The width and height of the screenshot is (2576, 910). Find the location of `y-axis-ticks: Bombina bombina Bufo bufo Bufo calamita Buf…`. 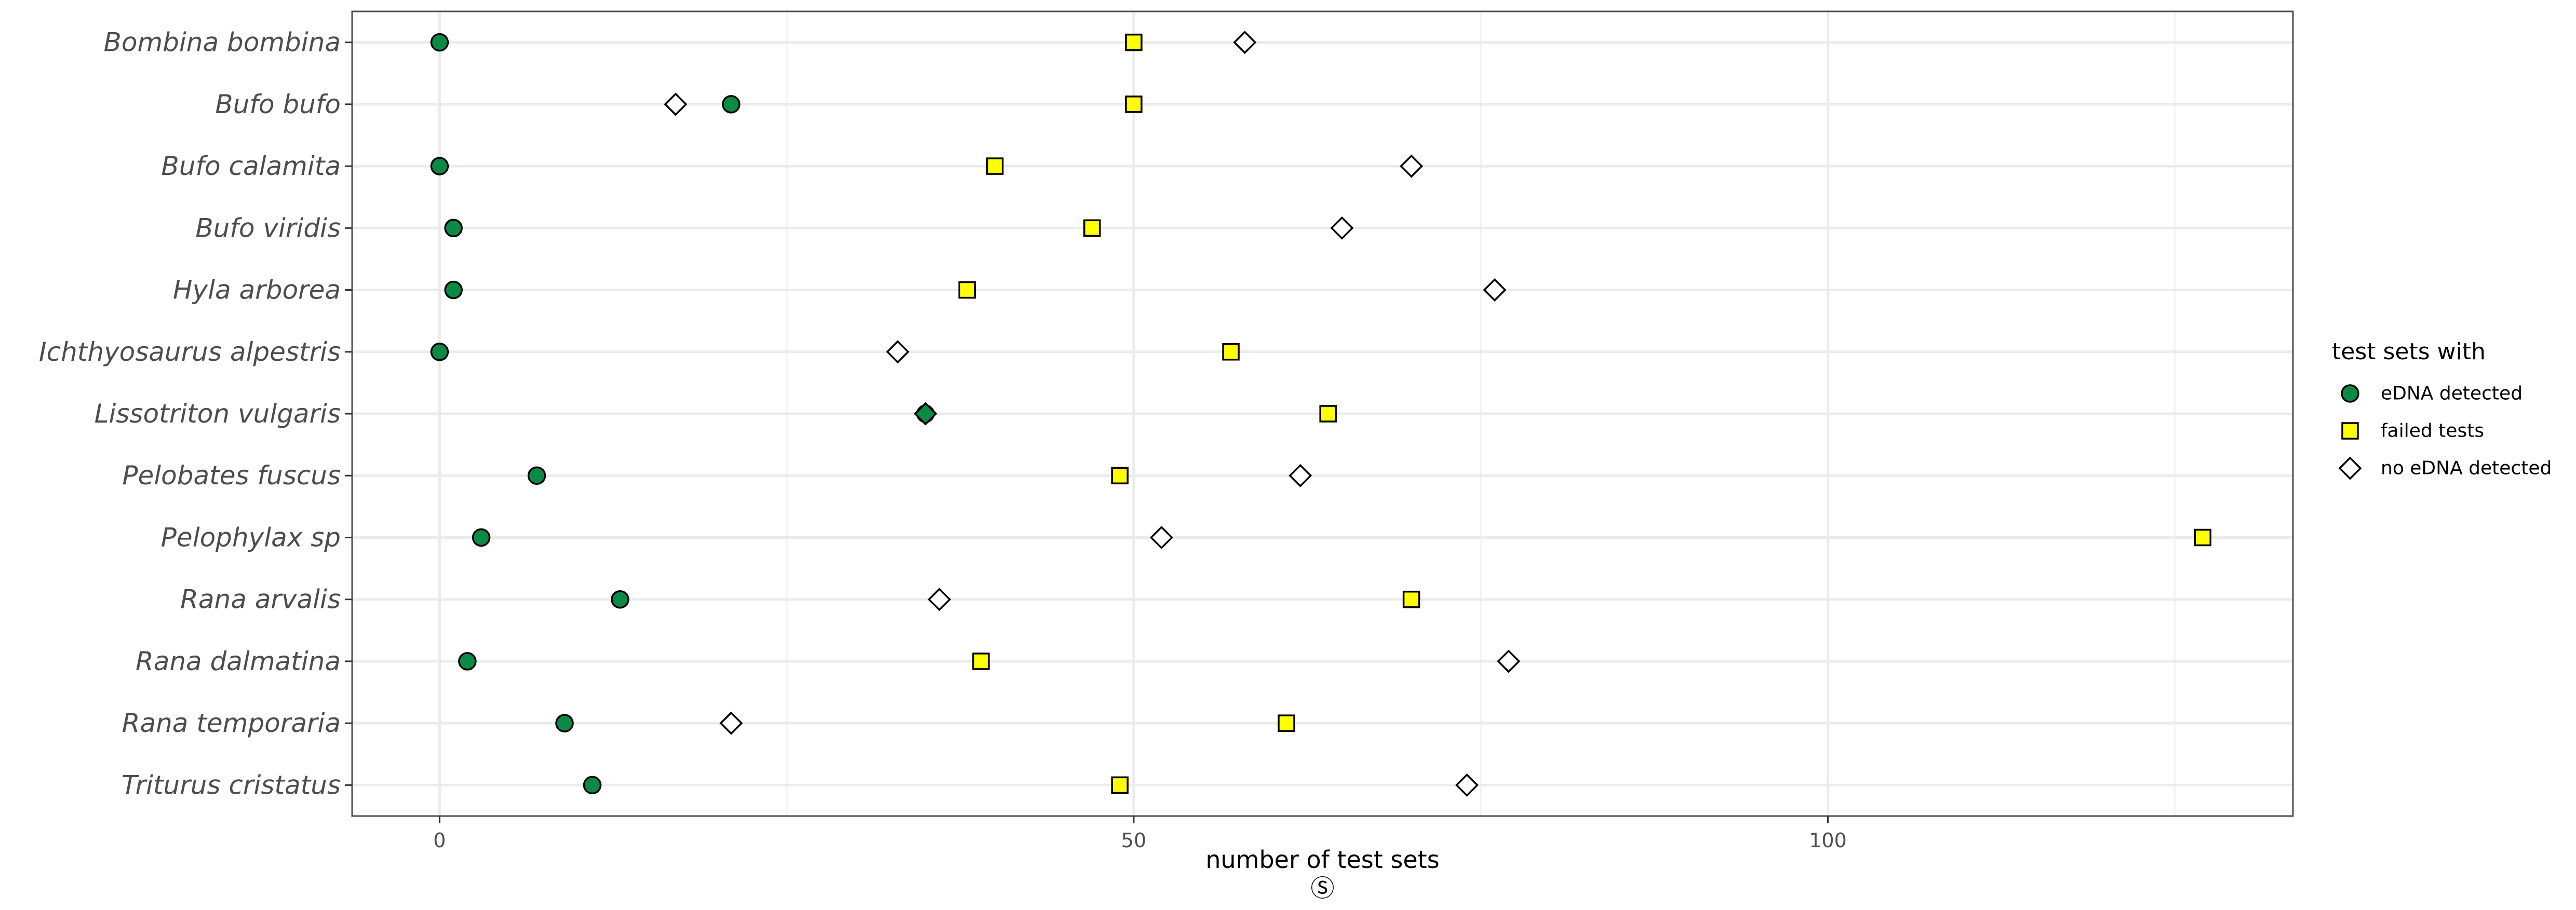

y-axis-ticks: Bombina bombina Bufo bufo Bufo calamita Buf… is located at coordinates (196, 414).